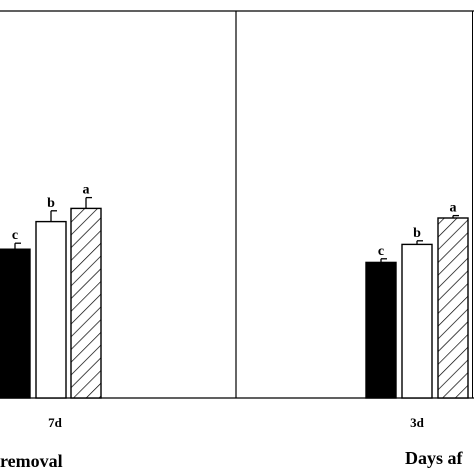  Describe the element at coordinates (381, 330) in the screenshot. I see `panel-2-bar-black` at that location.